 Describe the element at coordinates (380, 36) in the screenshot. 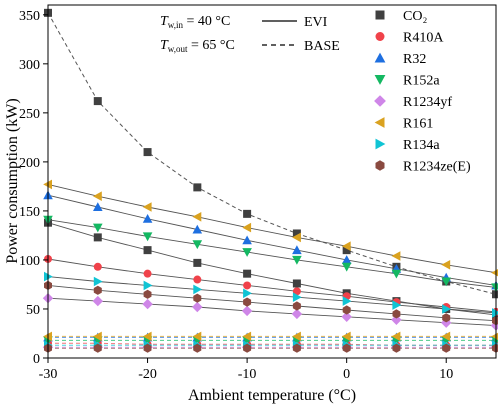

I see `legend-marker-r410a` at that location.